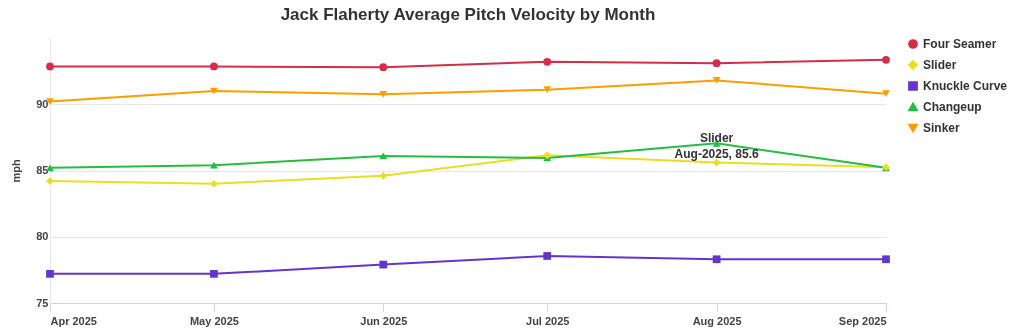 Image resolution: width=1024 pixels, height=332 pixels. Describe the element at coordinates (42, 302) in the screenshot. I see `y-tick-label: 75` at that location.